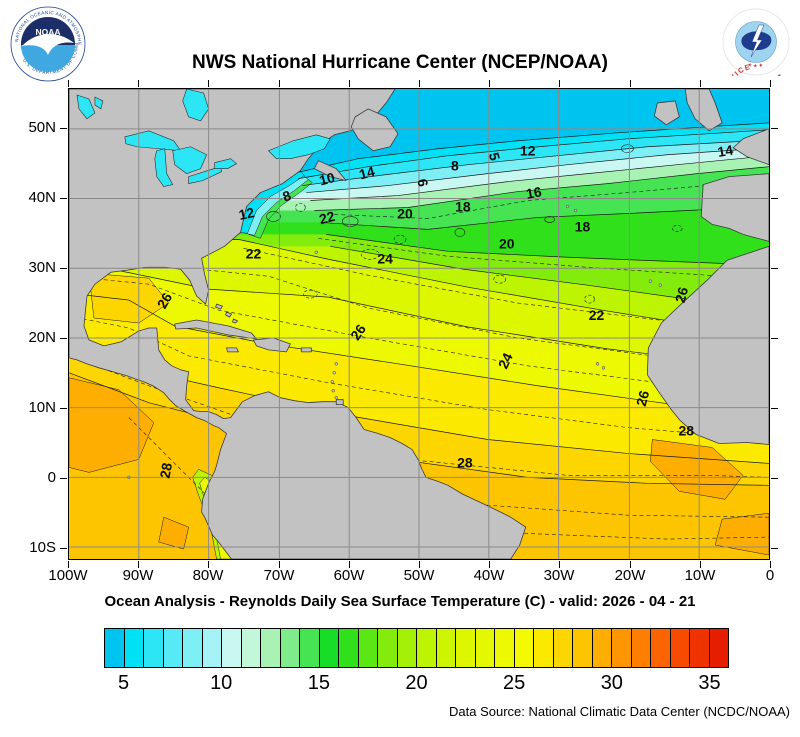 The image size is (800, 737). I want to click on lat-axis-label: 30N, so click(42, 267).